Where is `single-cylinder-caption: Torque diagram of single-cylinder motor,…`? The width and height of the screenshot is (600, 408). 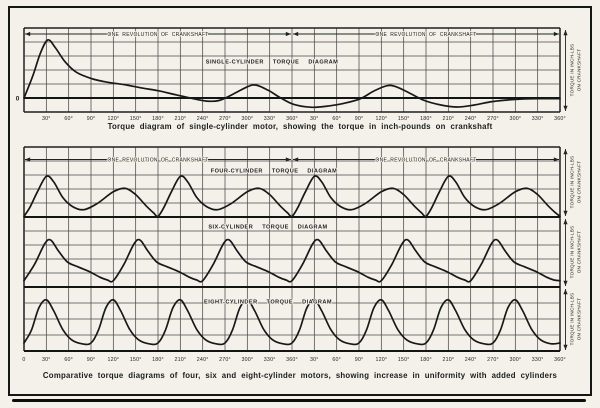 single-cylinder-caption: Torque diagram of single-cylinder motor,… is located at coordinates (300, 126).